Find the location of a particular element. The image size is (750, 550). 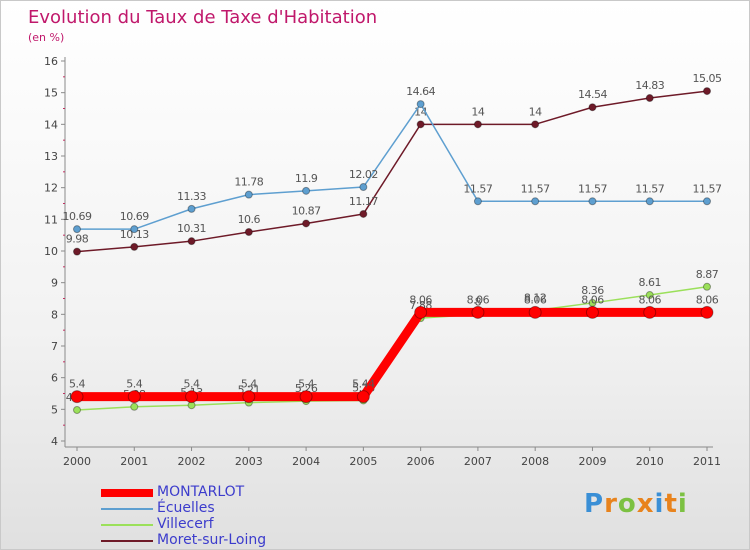

logo-letter: t is located at coordinates (671, 504).